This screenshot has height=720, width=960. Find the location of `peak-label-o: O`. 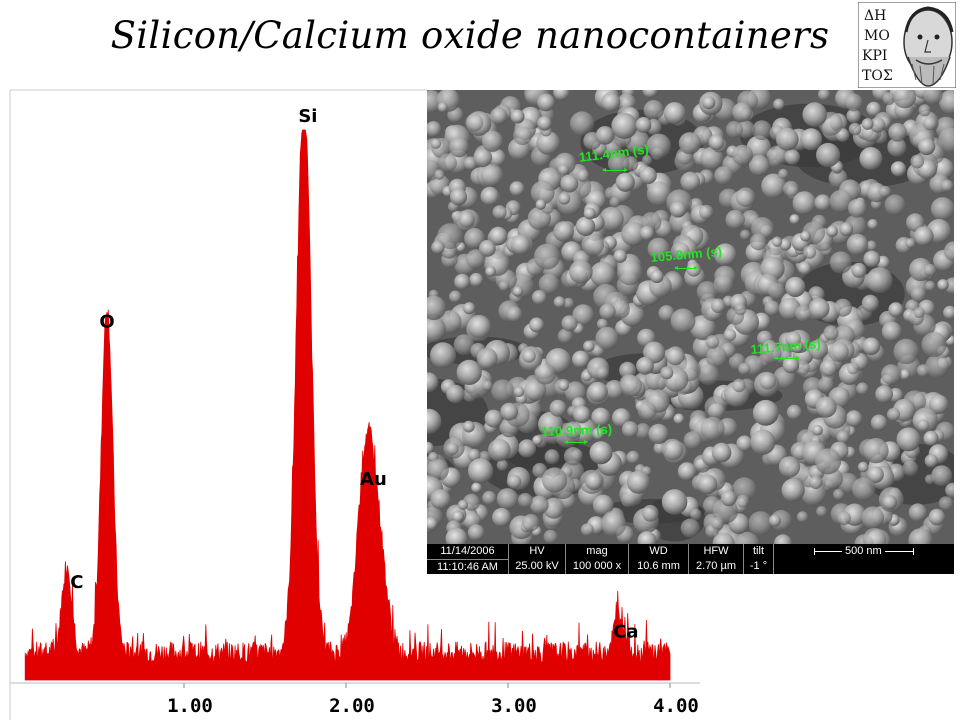

peak-label-o: O is located at coordinates (106, 322).